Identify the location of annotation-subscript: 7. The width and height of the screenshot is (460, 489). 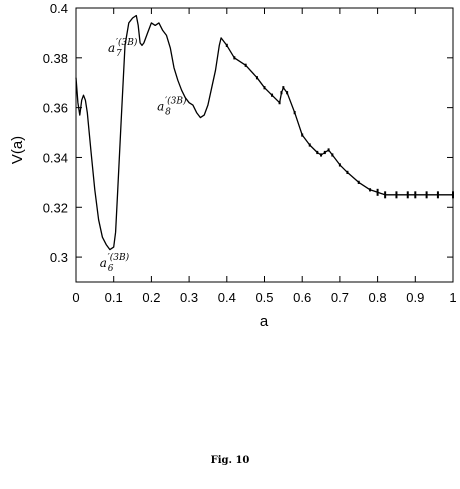
(119, 54).